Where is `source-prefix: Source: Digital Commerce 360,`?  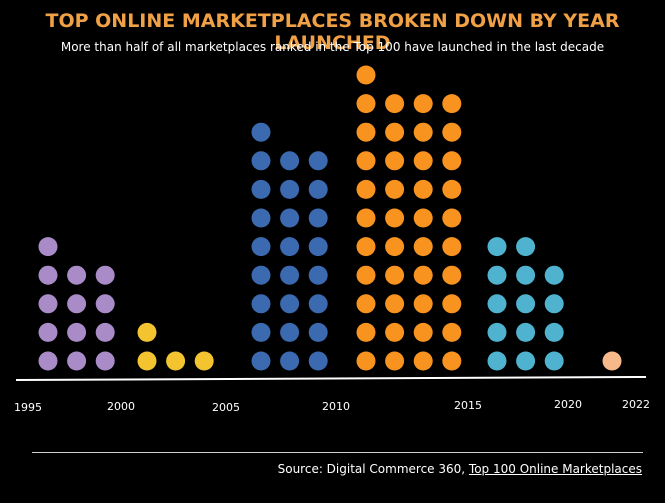
source-prefix: Source: Digital Commerce 360, is located at coordinates (373, 469).